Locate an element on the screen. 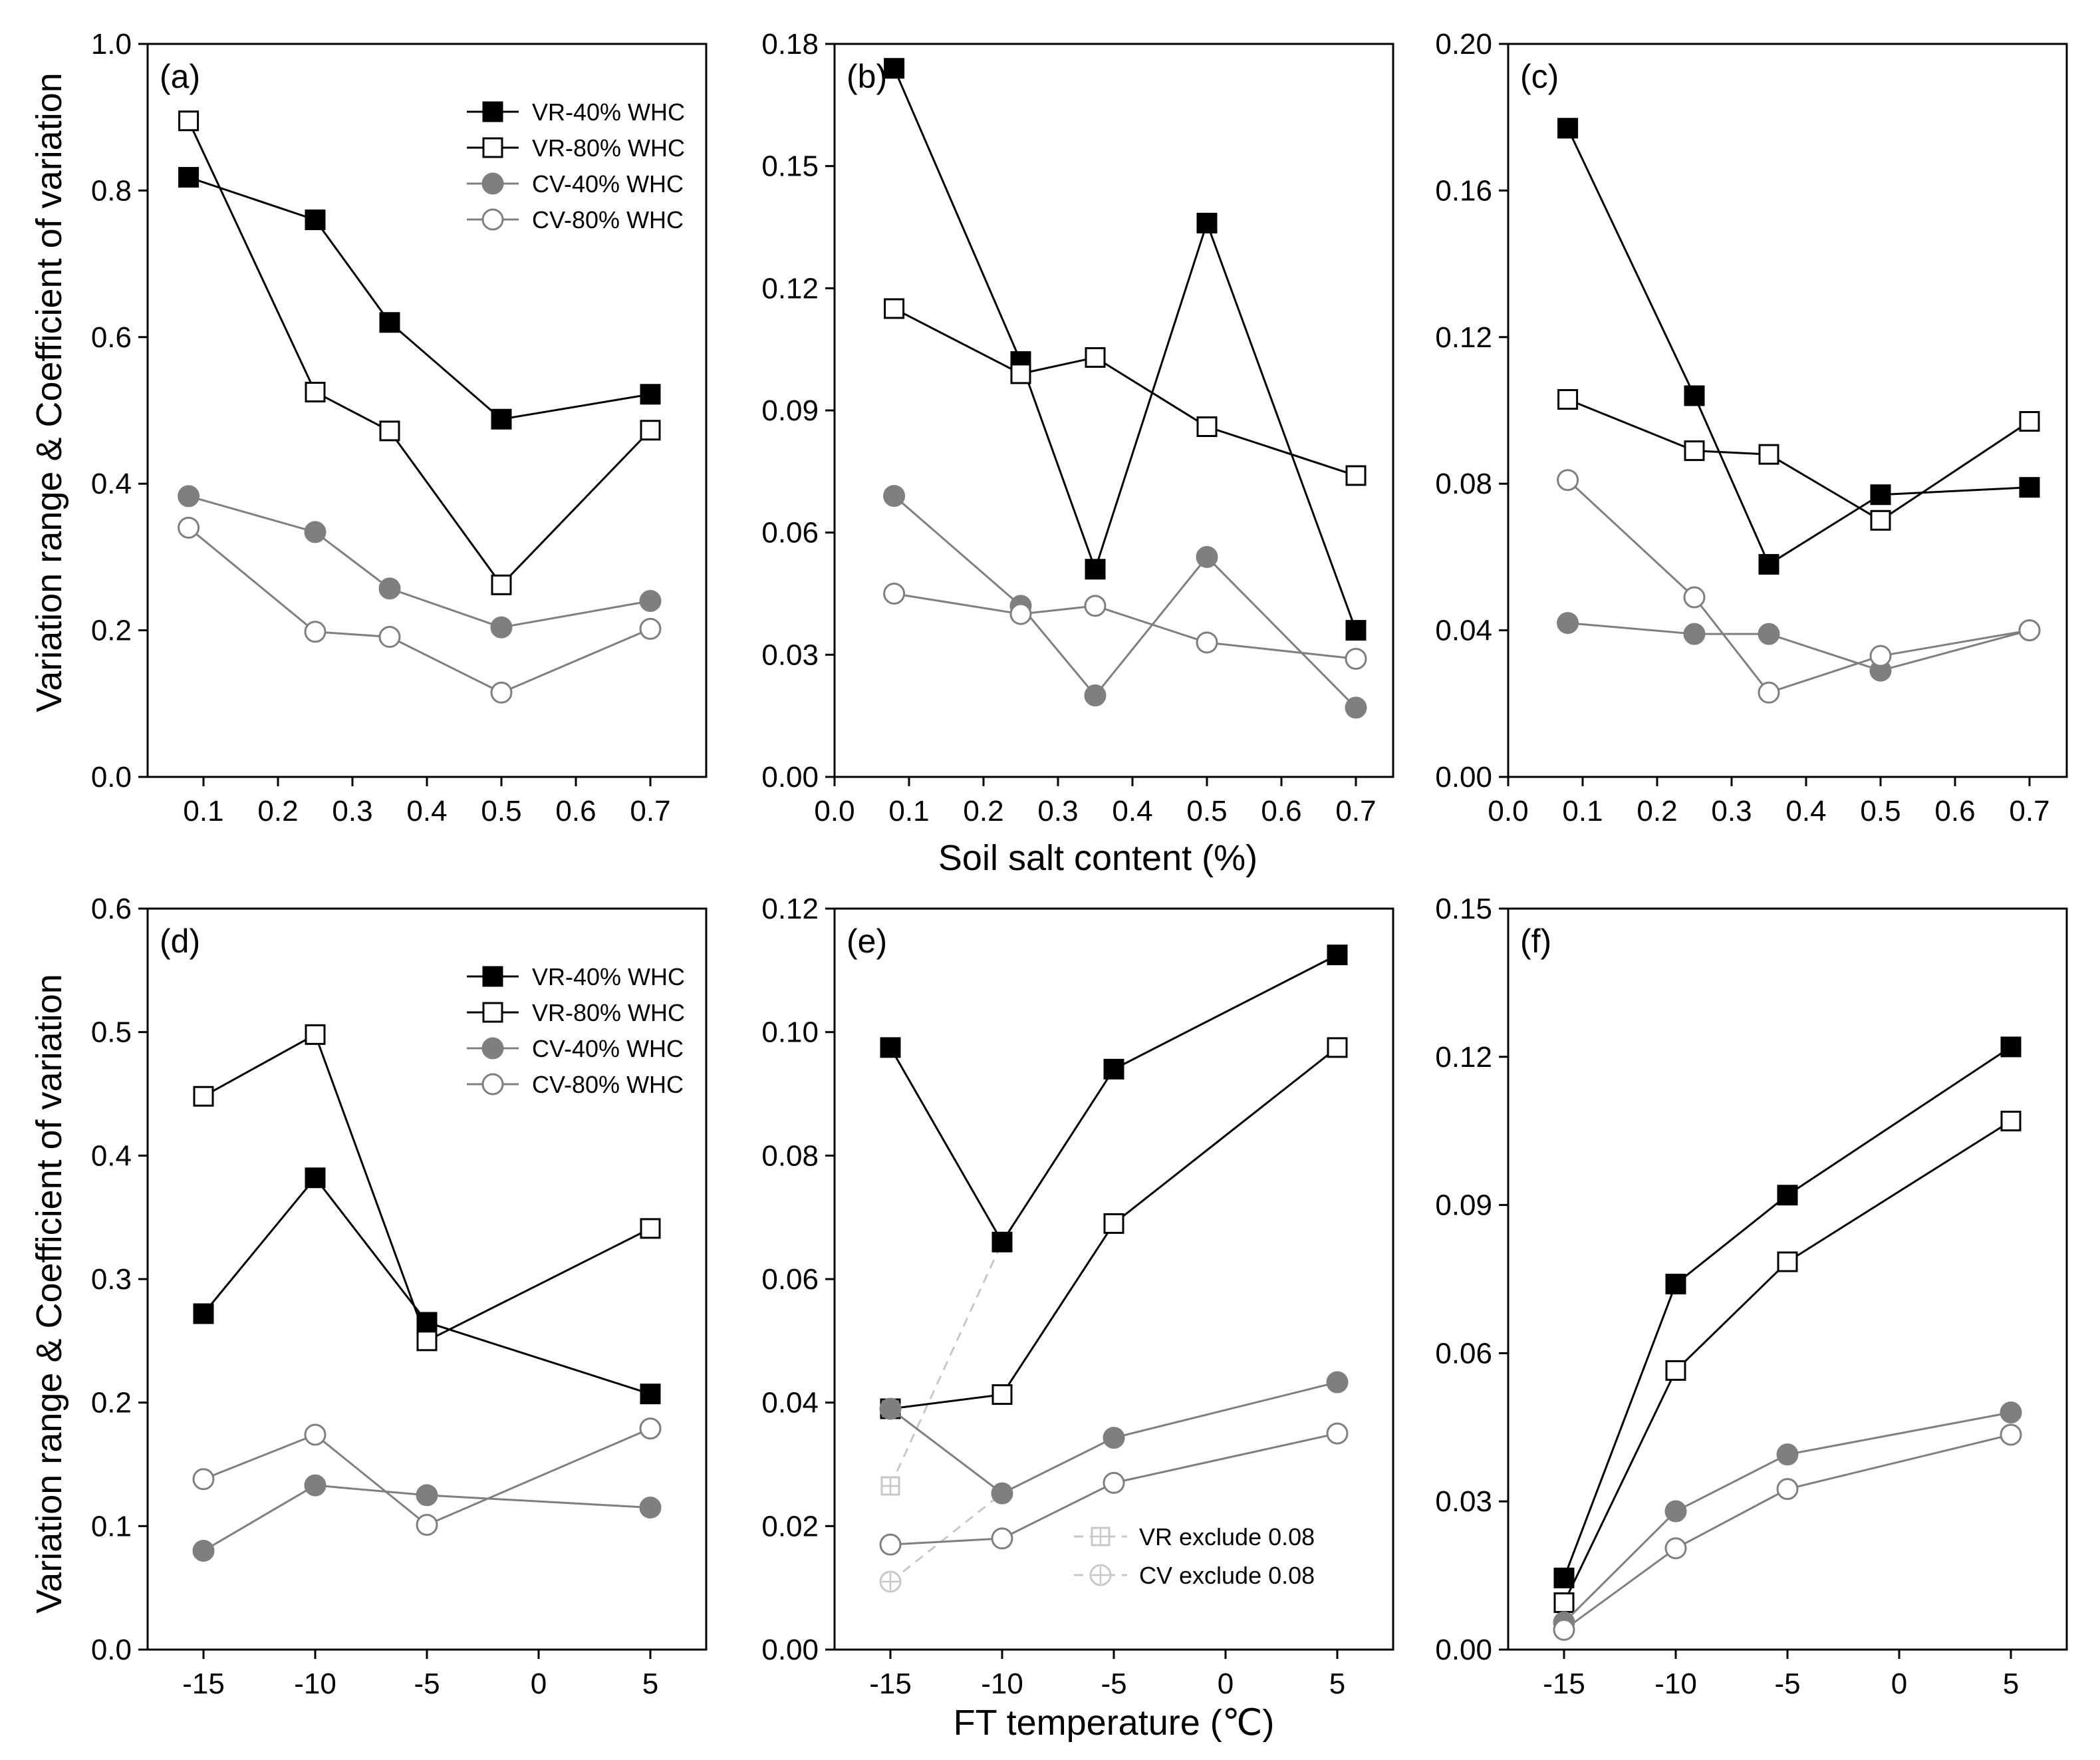 This screenshot has width=2100, height=1760. panel-d-series-vr80 is located at coordinates (427, 1188).